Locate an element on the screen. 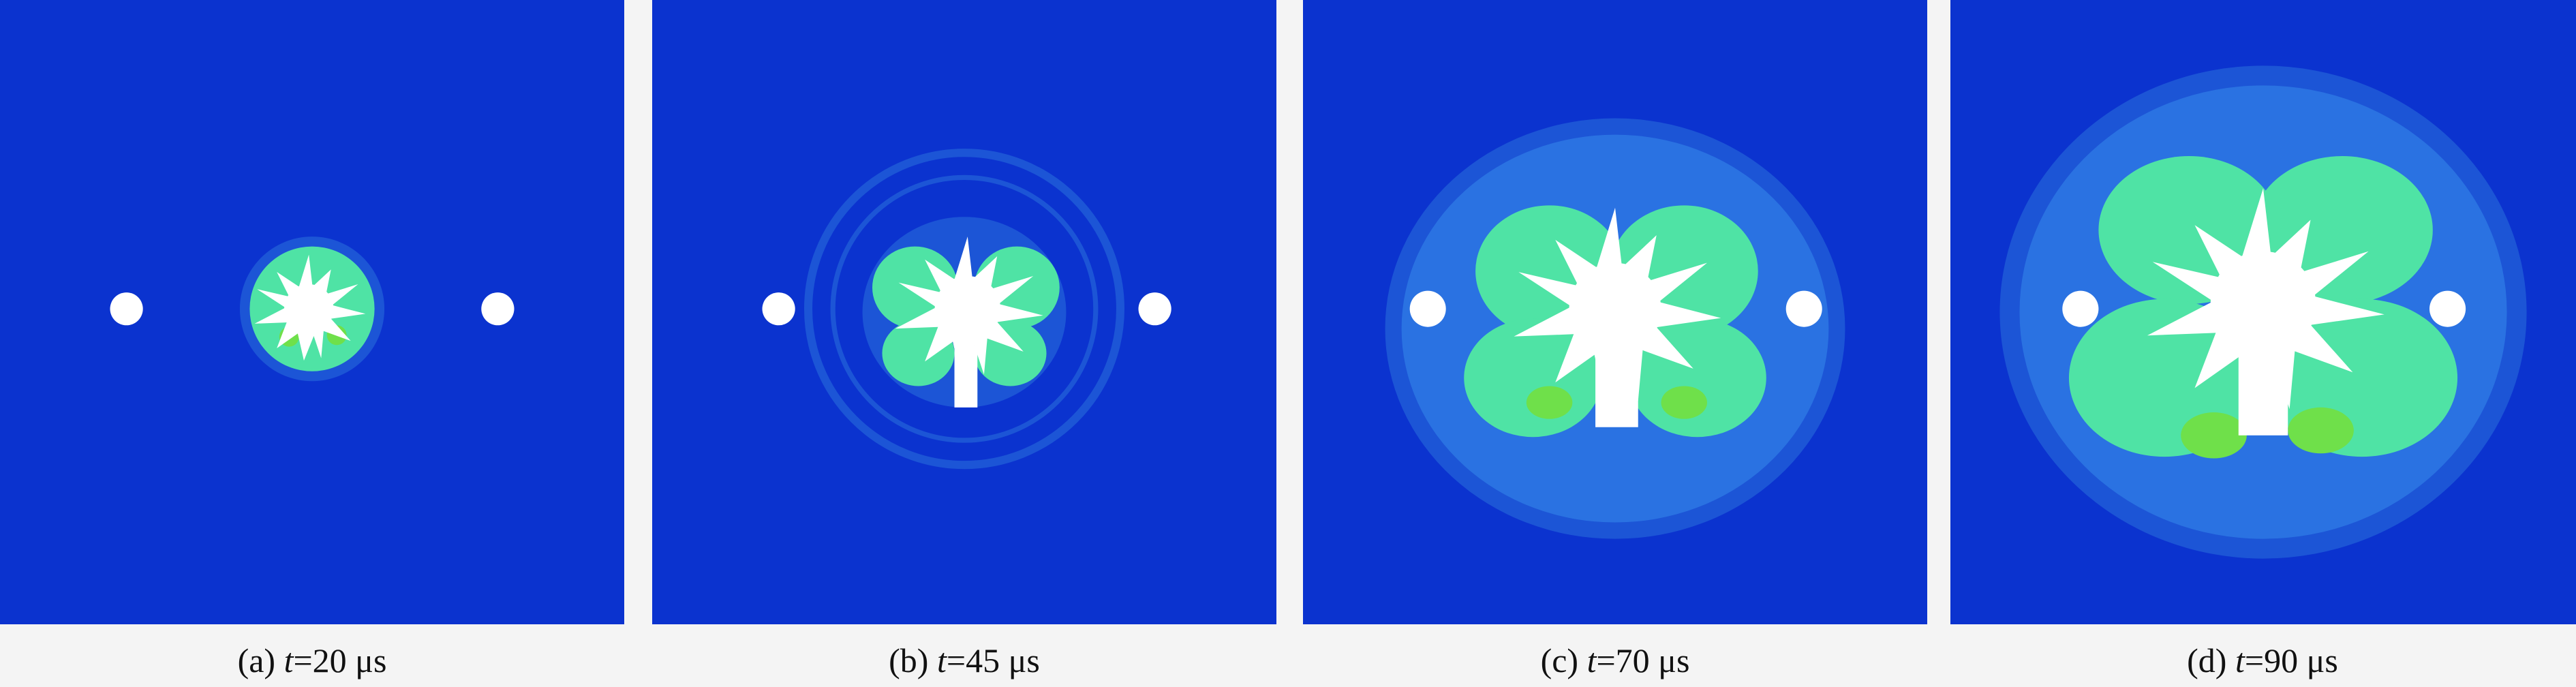 The image size is (2576, 687). caption-value: =70 μs is located at coordinates (1643, 661).